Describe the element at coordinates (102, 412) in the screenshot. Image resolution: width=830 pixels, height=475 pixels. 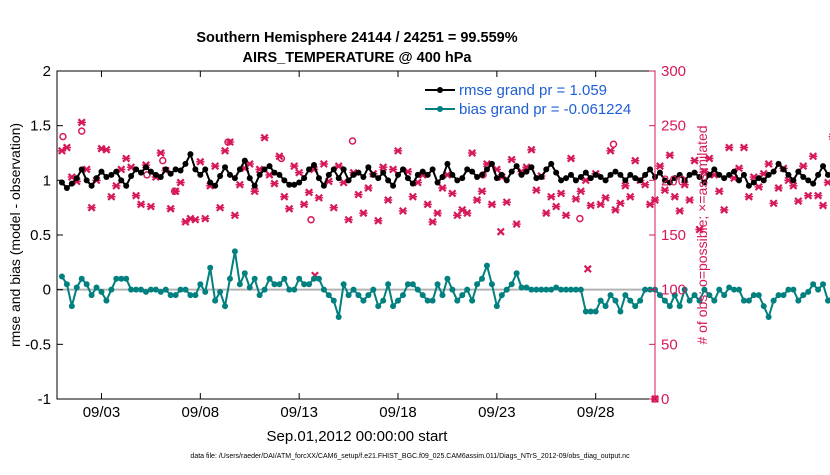
I see `x-tick-label: 09/03` at that location.